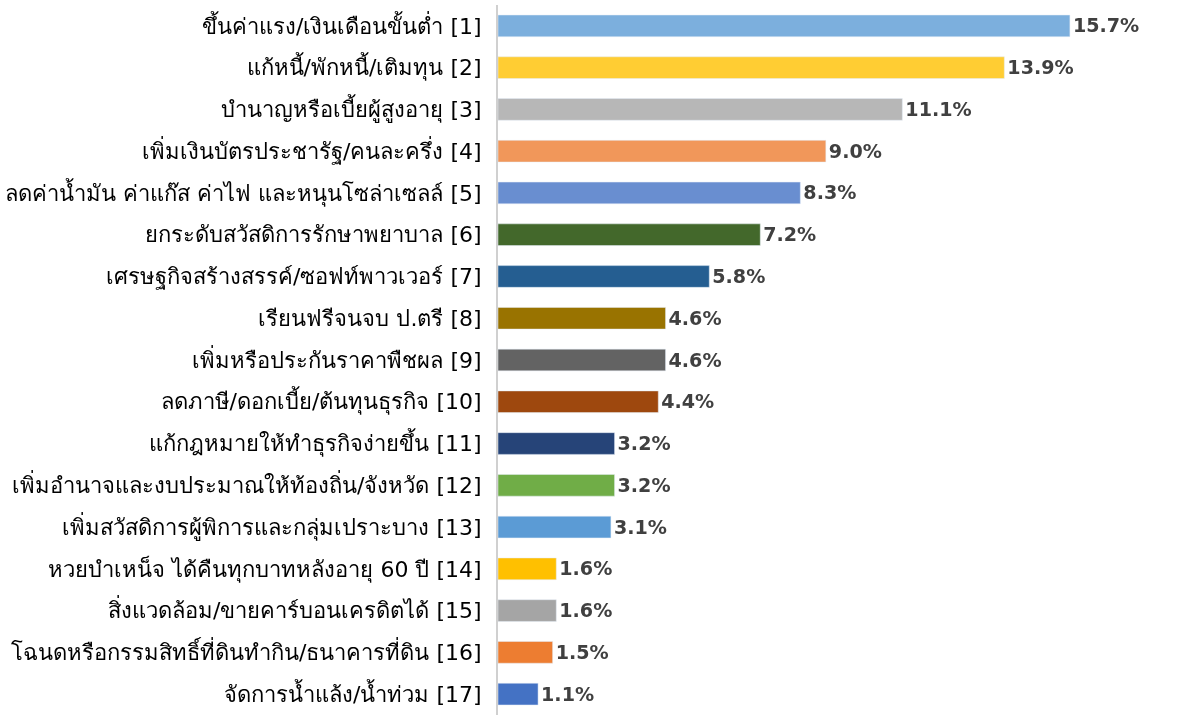 The image size is (1200, 720). I want to click on data-label: 4.4%, so click(688, 402).